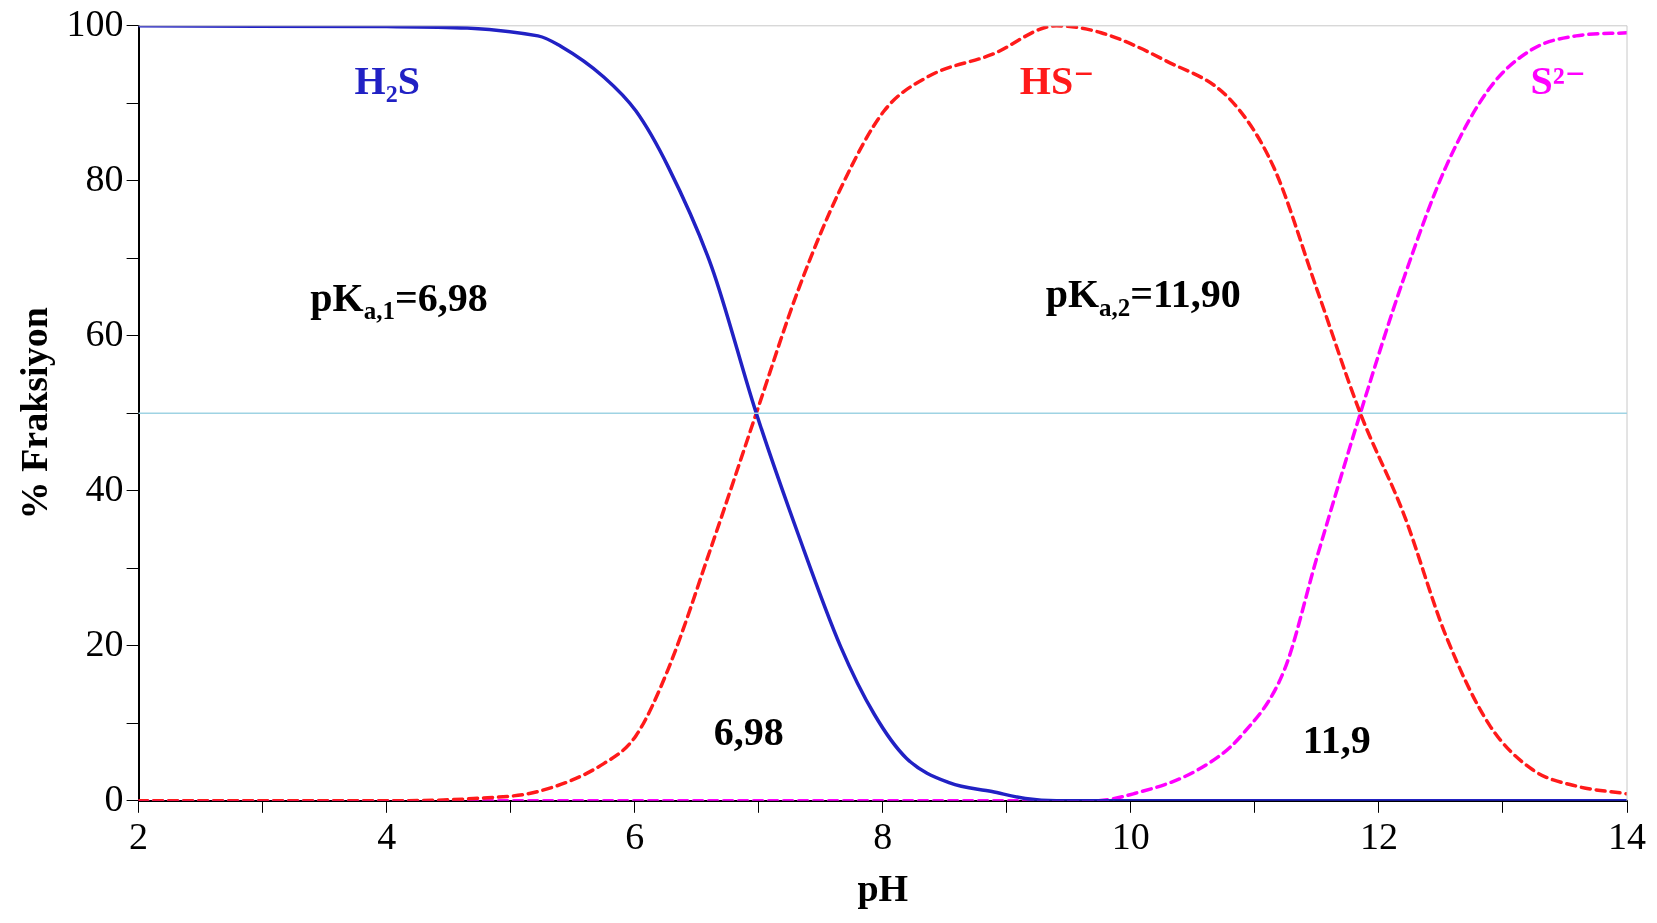 This screenshot has height=923, width=1657. I want to click on y-axis-title: % Fraksiyon, so click(33, 413).